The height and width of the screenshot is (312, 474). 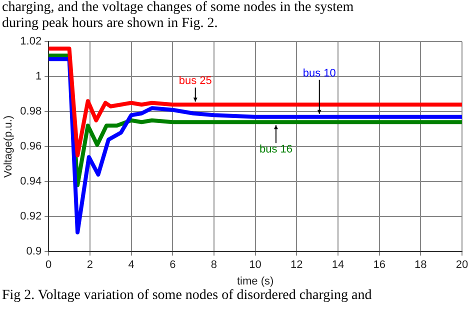 What do you see at coordinates (49, 265) in the screenshot?
I see `x-tick-label: 0` at bounding box center [49, 265].